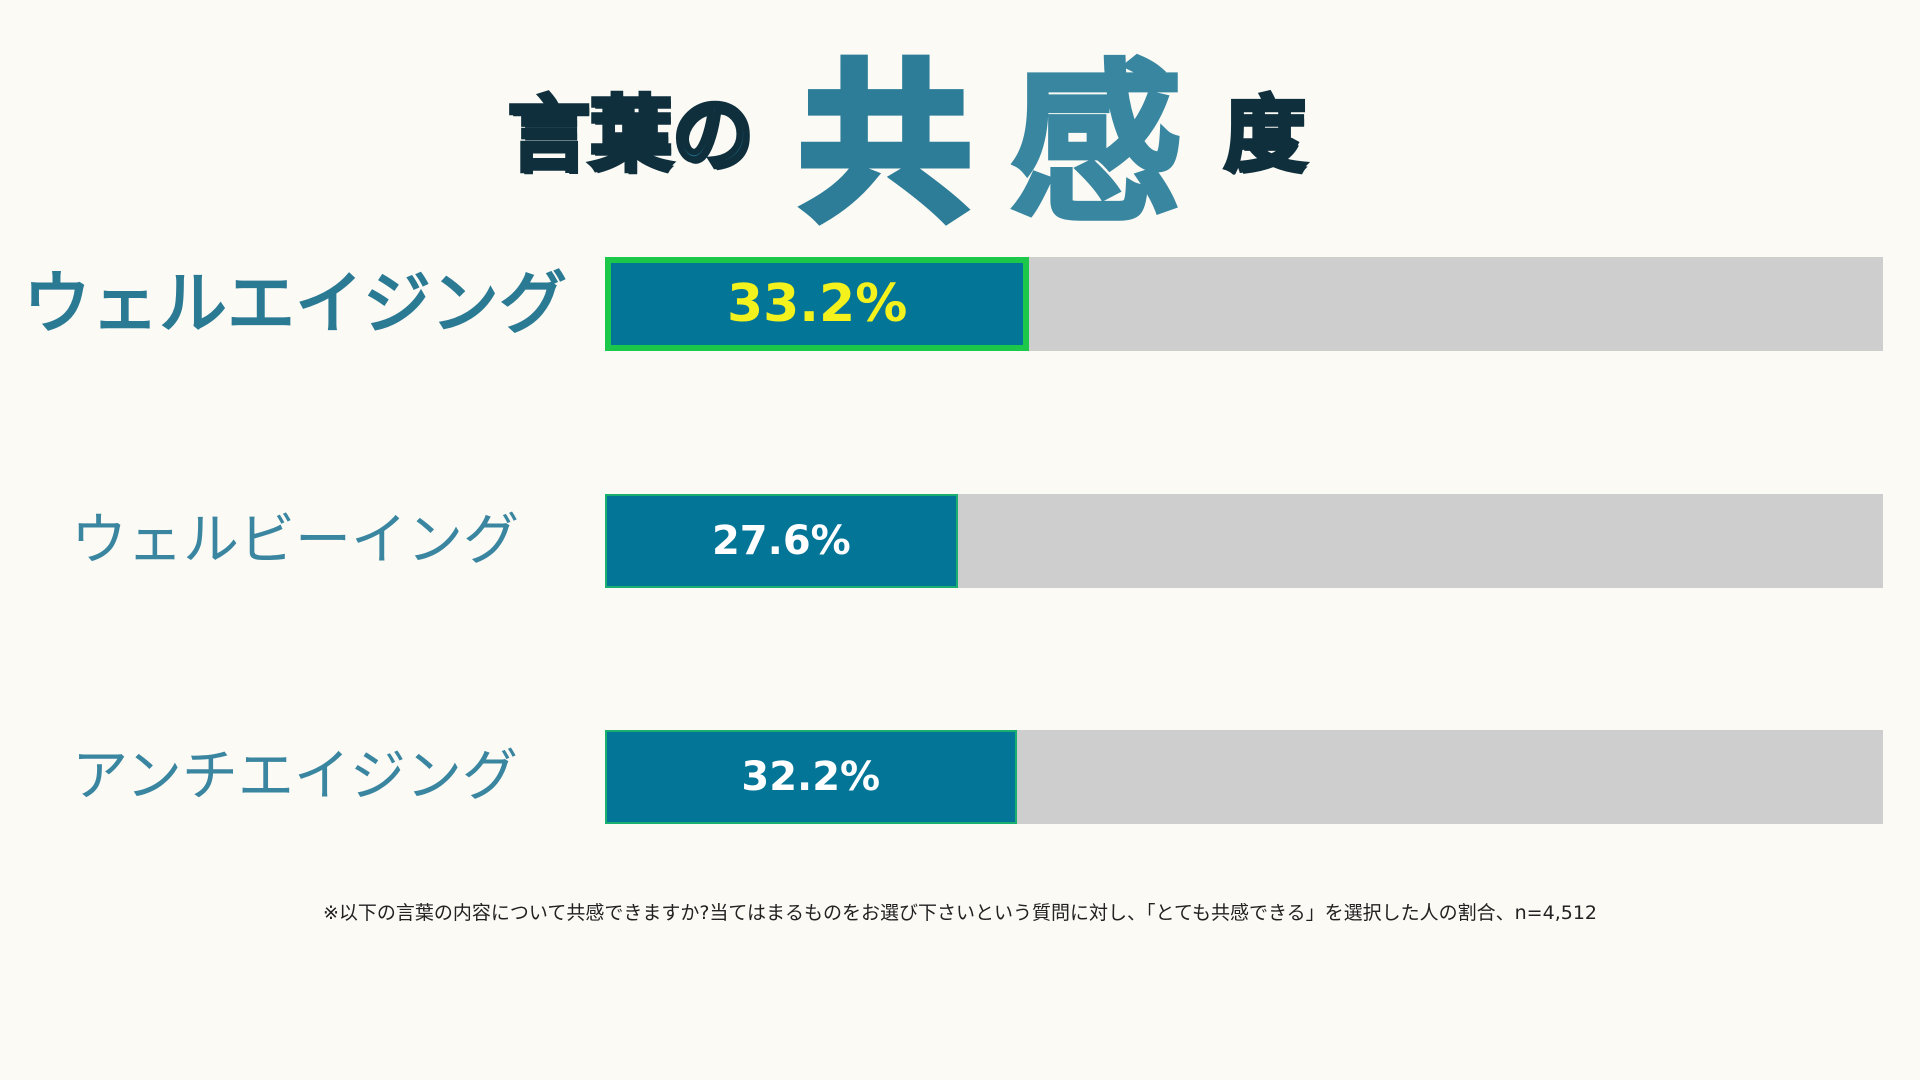 The width and height of the screenshot is (1920, 1080). I want to click on bar-value-label: 32.2%, so click(811, 777).